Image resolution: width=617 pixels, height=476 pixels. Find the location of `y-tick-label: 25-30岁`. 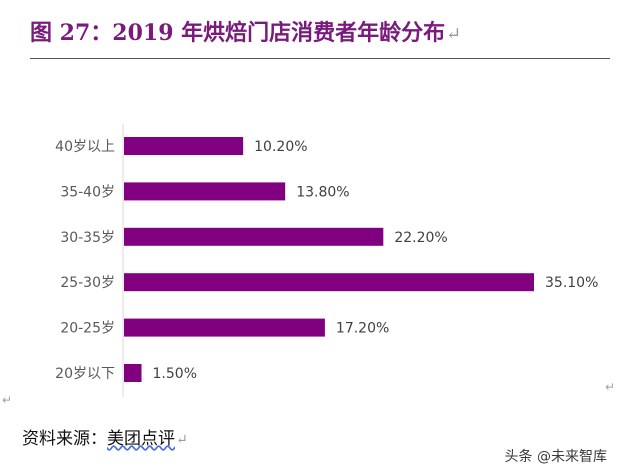

y-tick-label: 25-30岁 is located at coordinates (87, 283).